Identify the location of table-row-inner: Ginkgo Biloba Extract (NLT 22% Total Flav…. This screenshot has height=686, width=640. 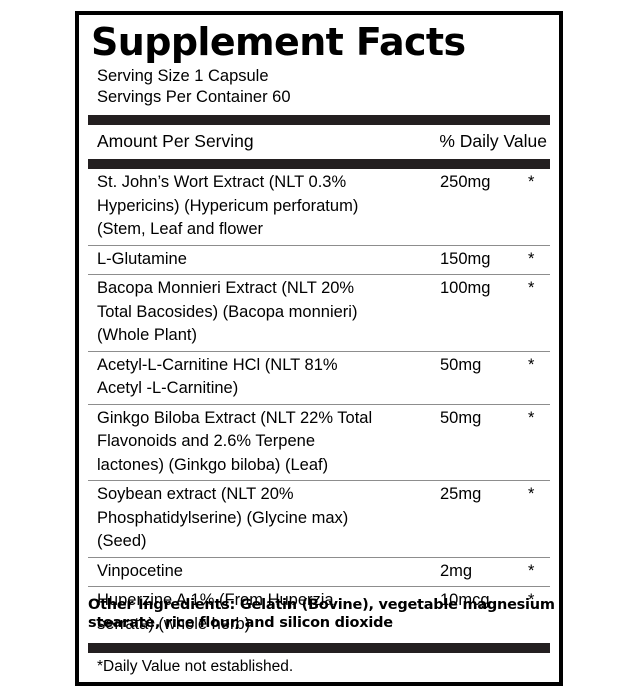
(319, 442).